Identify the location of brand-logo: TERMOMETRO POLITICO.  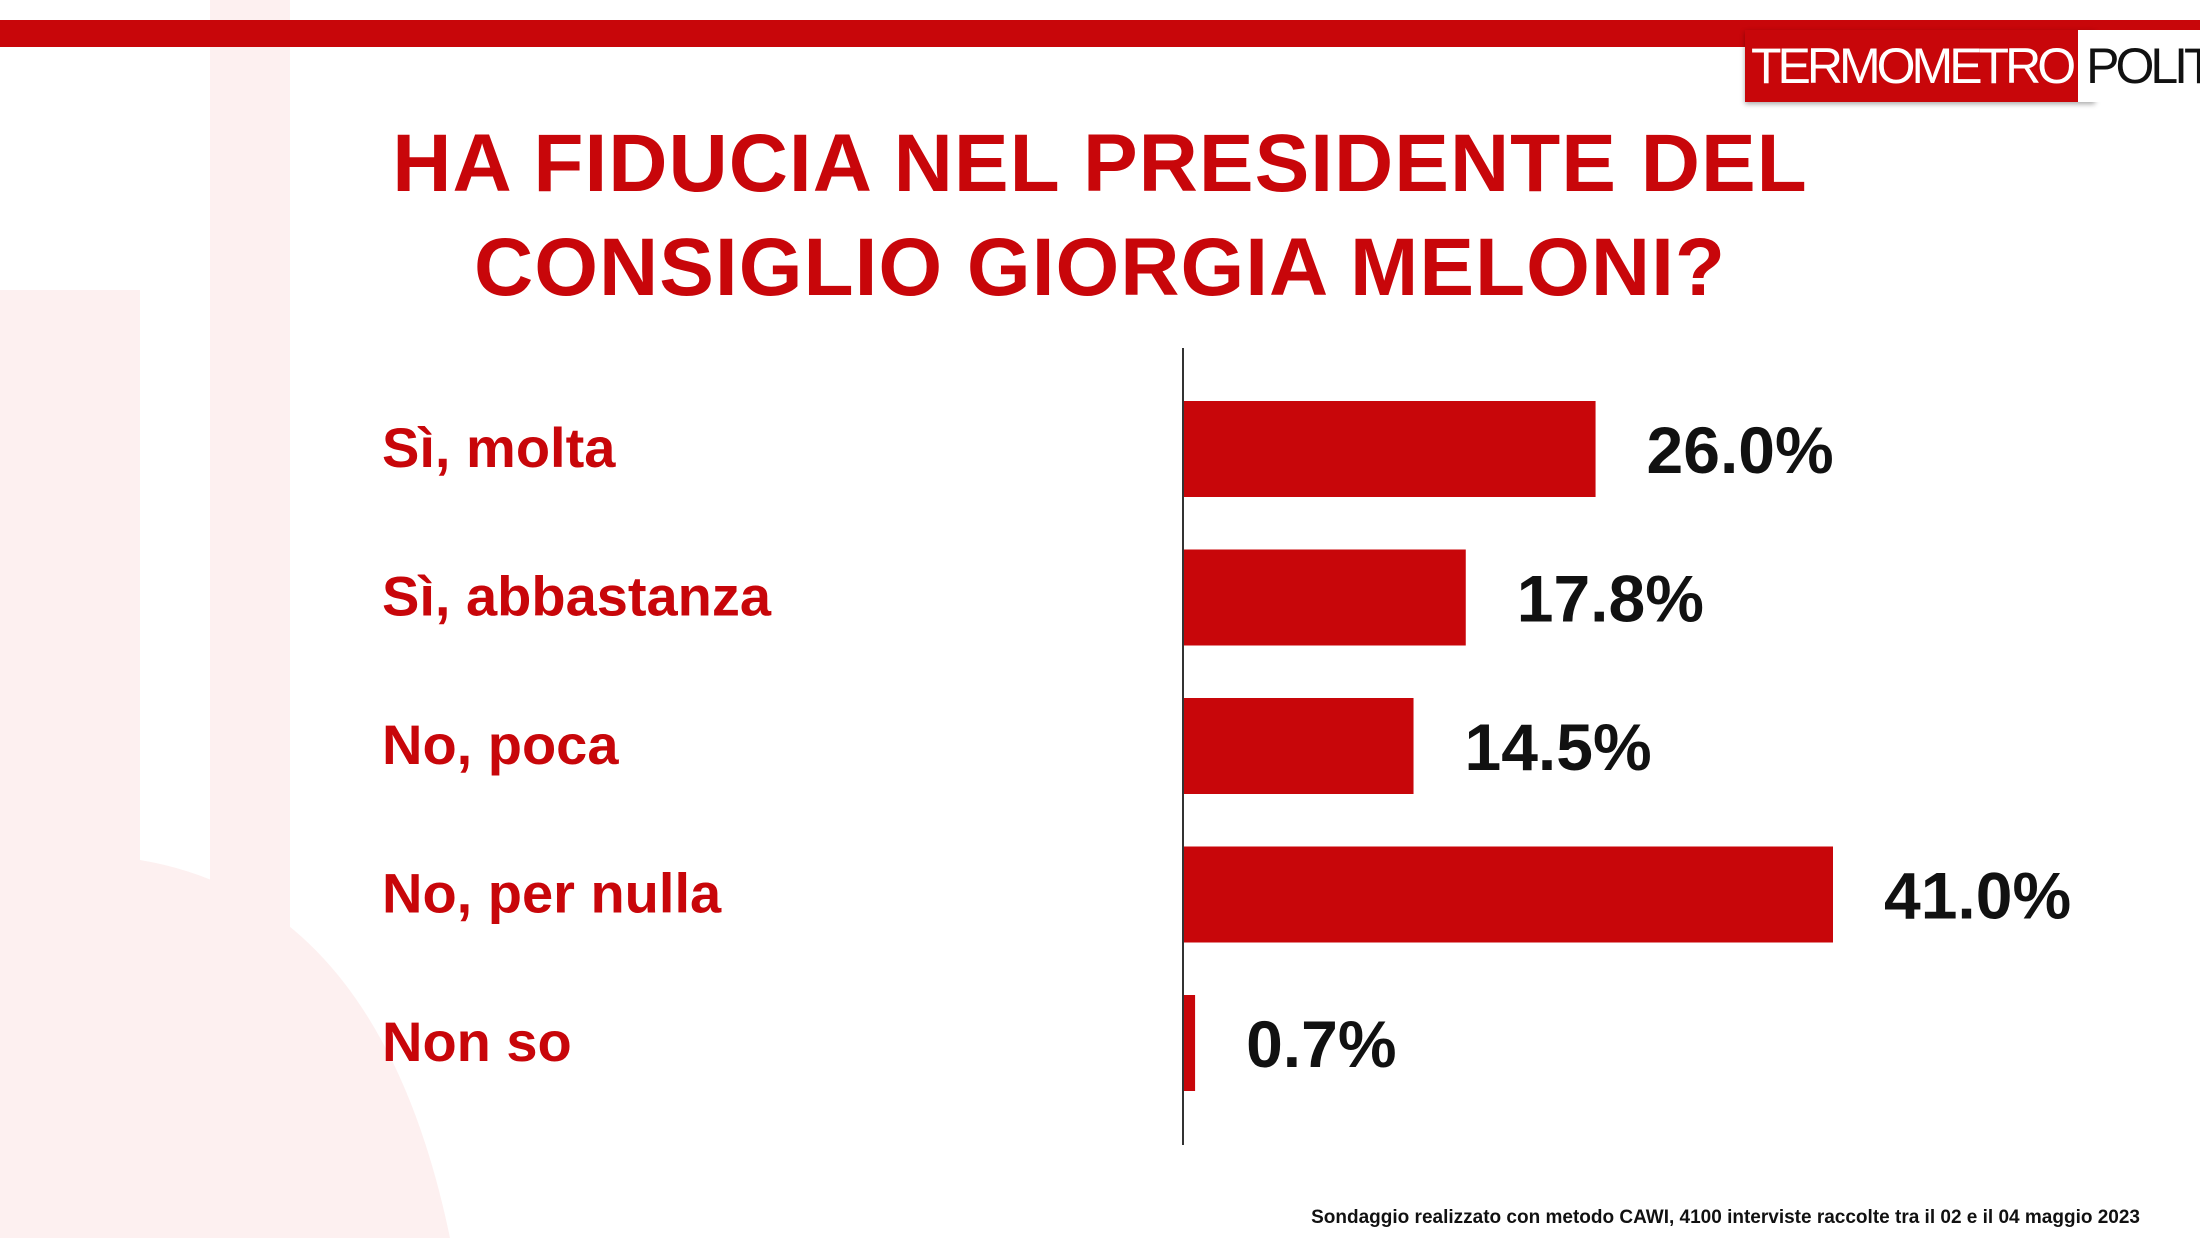
(1972, 66).